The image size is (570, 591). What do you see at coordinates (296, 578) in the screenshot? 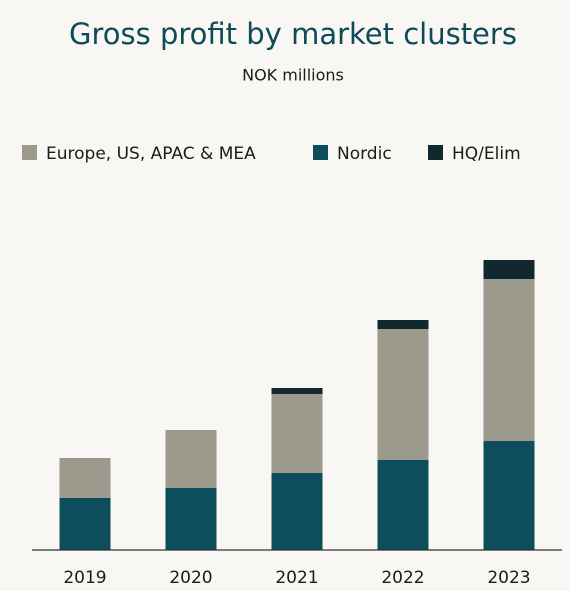
I see `x-tick-label: 2021` at bounding box center [296, 578].